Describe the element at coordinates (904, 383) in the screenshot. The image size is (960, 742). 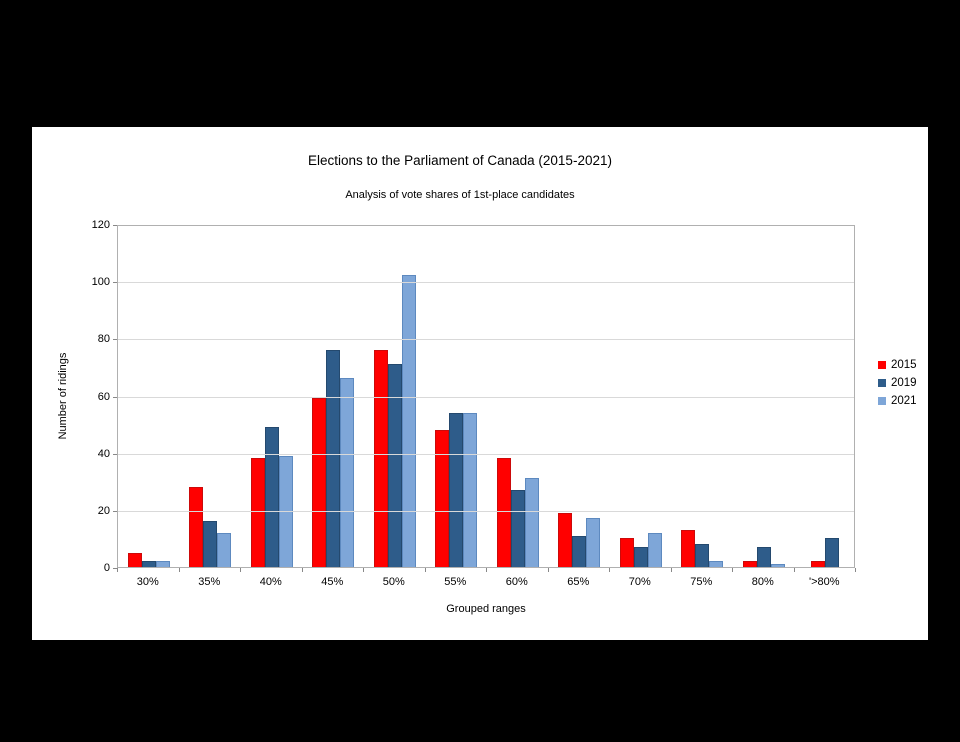
I see `legend-label: 2019` at that location.